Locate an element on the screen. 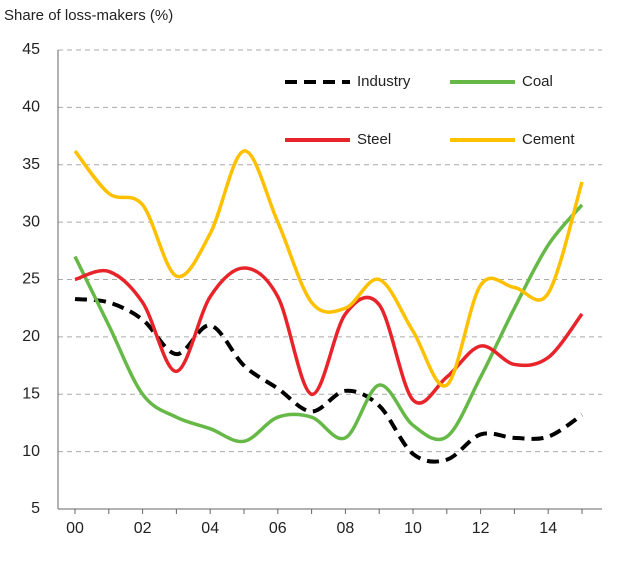 This screenshot has height=566, width=639. y-axis-title: Share of loss-makers (%) is located at coordinates (88, 15).